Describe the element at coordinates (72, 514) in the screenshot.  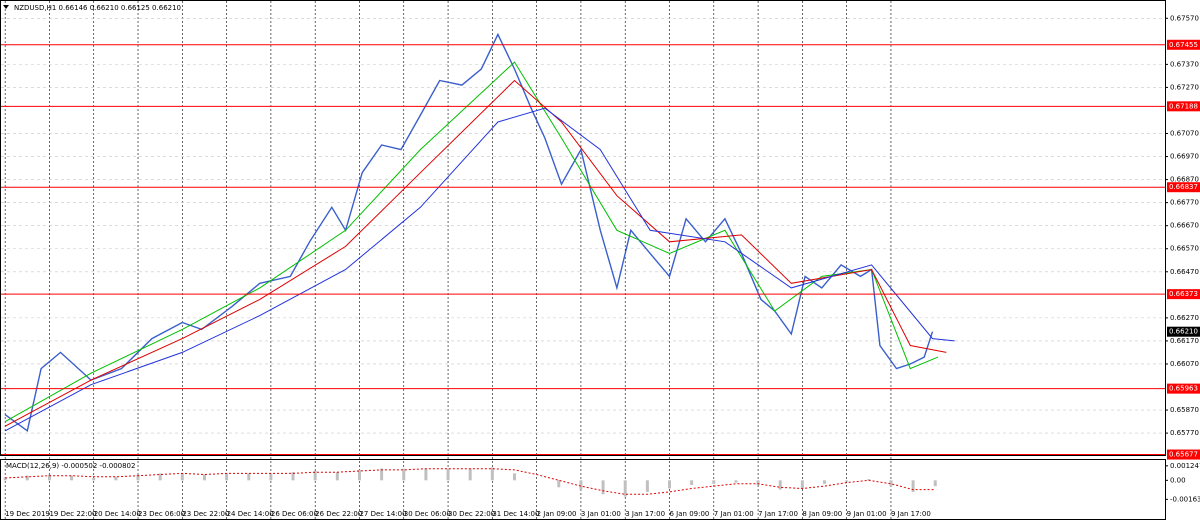
I see `x-tick-label: 19 Dec 22:00` at that location.